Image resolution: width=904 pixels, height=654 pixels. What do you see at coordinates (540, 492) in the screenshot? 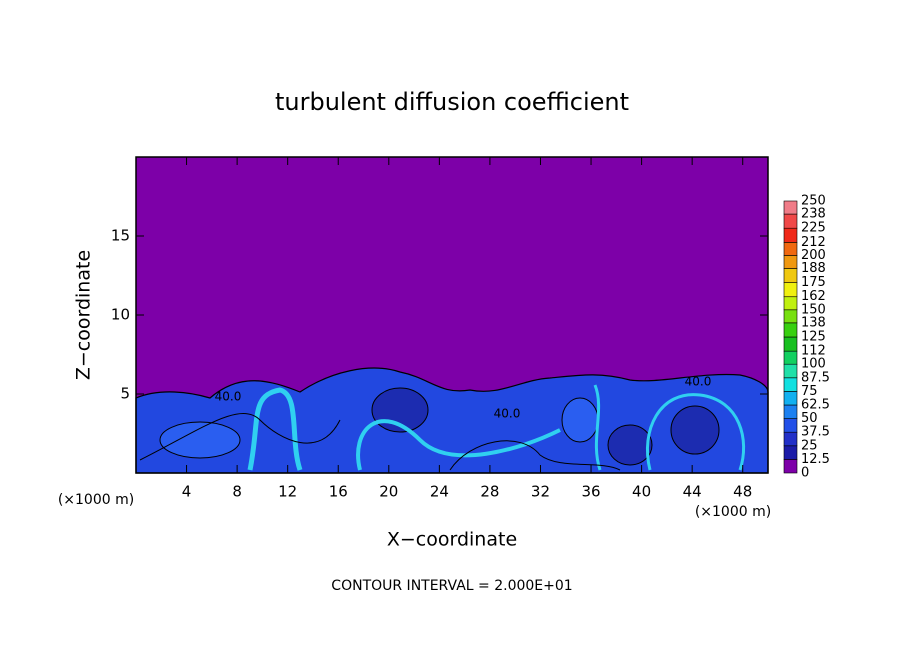
I see `x-tick-label: 32` at bounding box center [540, 492].